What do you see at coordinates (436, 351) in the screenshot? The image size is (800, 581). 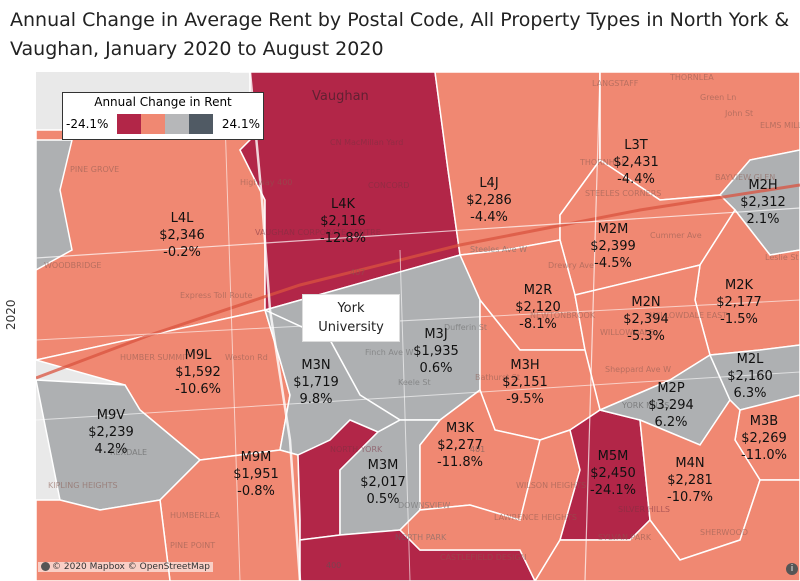 I see `label-M3J: M3J $1,935 0.6%` at bounding box center [436, 351].